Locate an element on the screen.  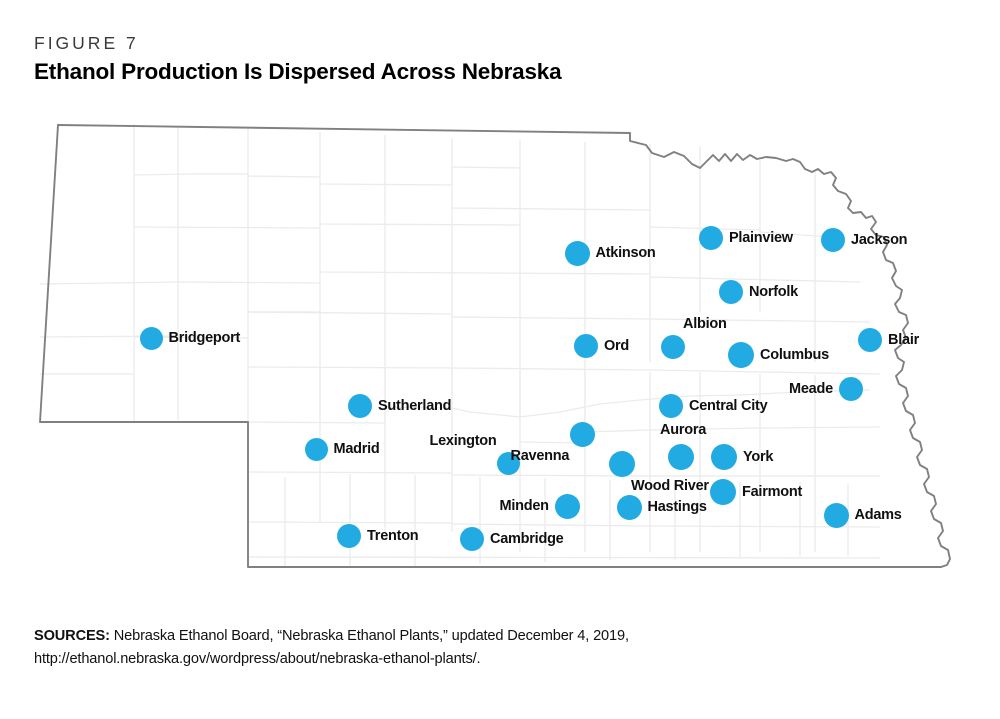
plant-label: Lexington is located at coordinates (463, 440).